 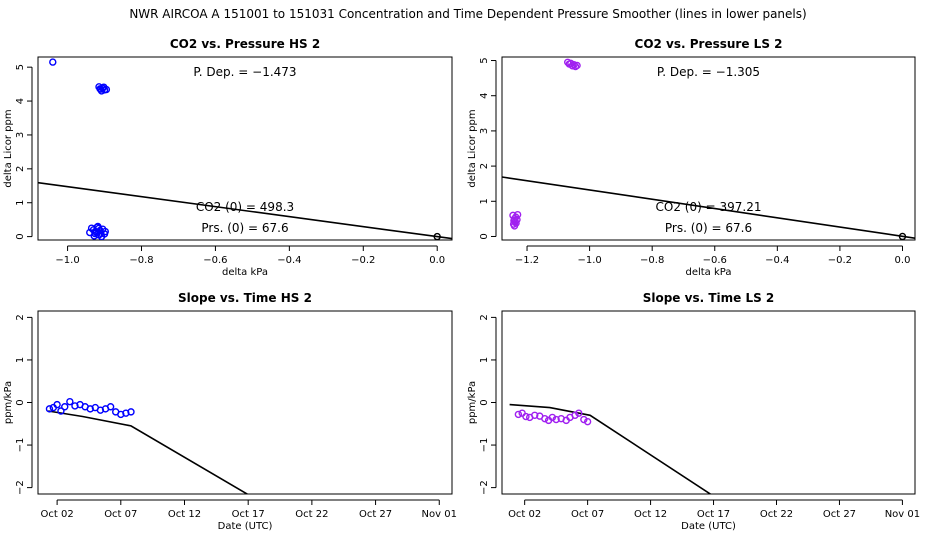 What do you see at coordinates (776, 514) in the screenshot?
I see `x-tick-label: Oct 22` at bounding box center [776, 514].